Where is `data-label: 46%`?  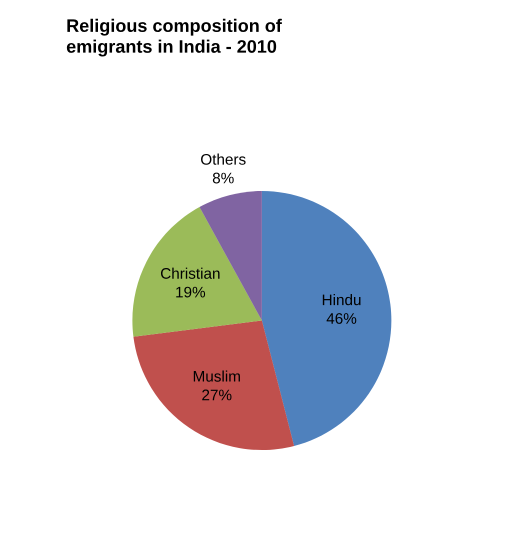 data-label: 46% is located at coordinates (341, 318).